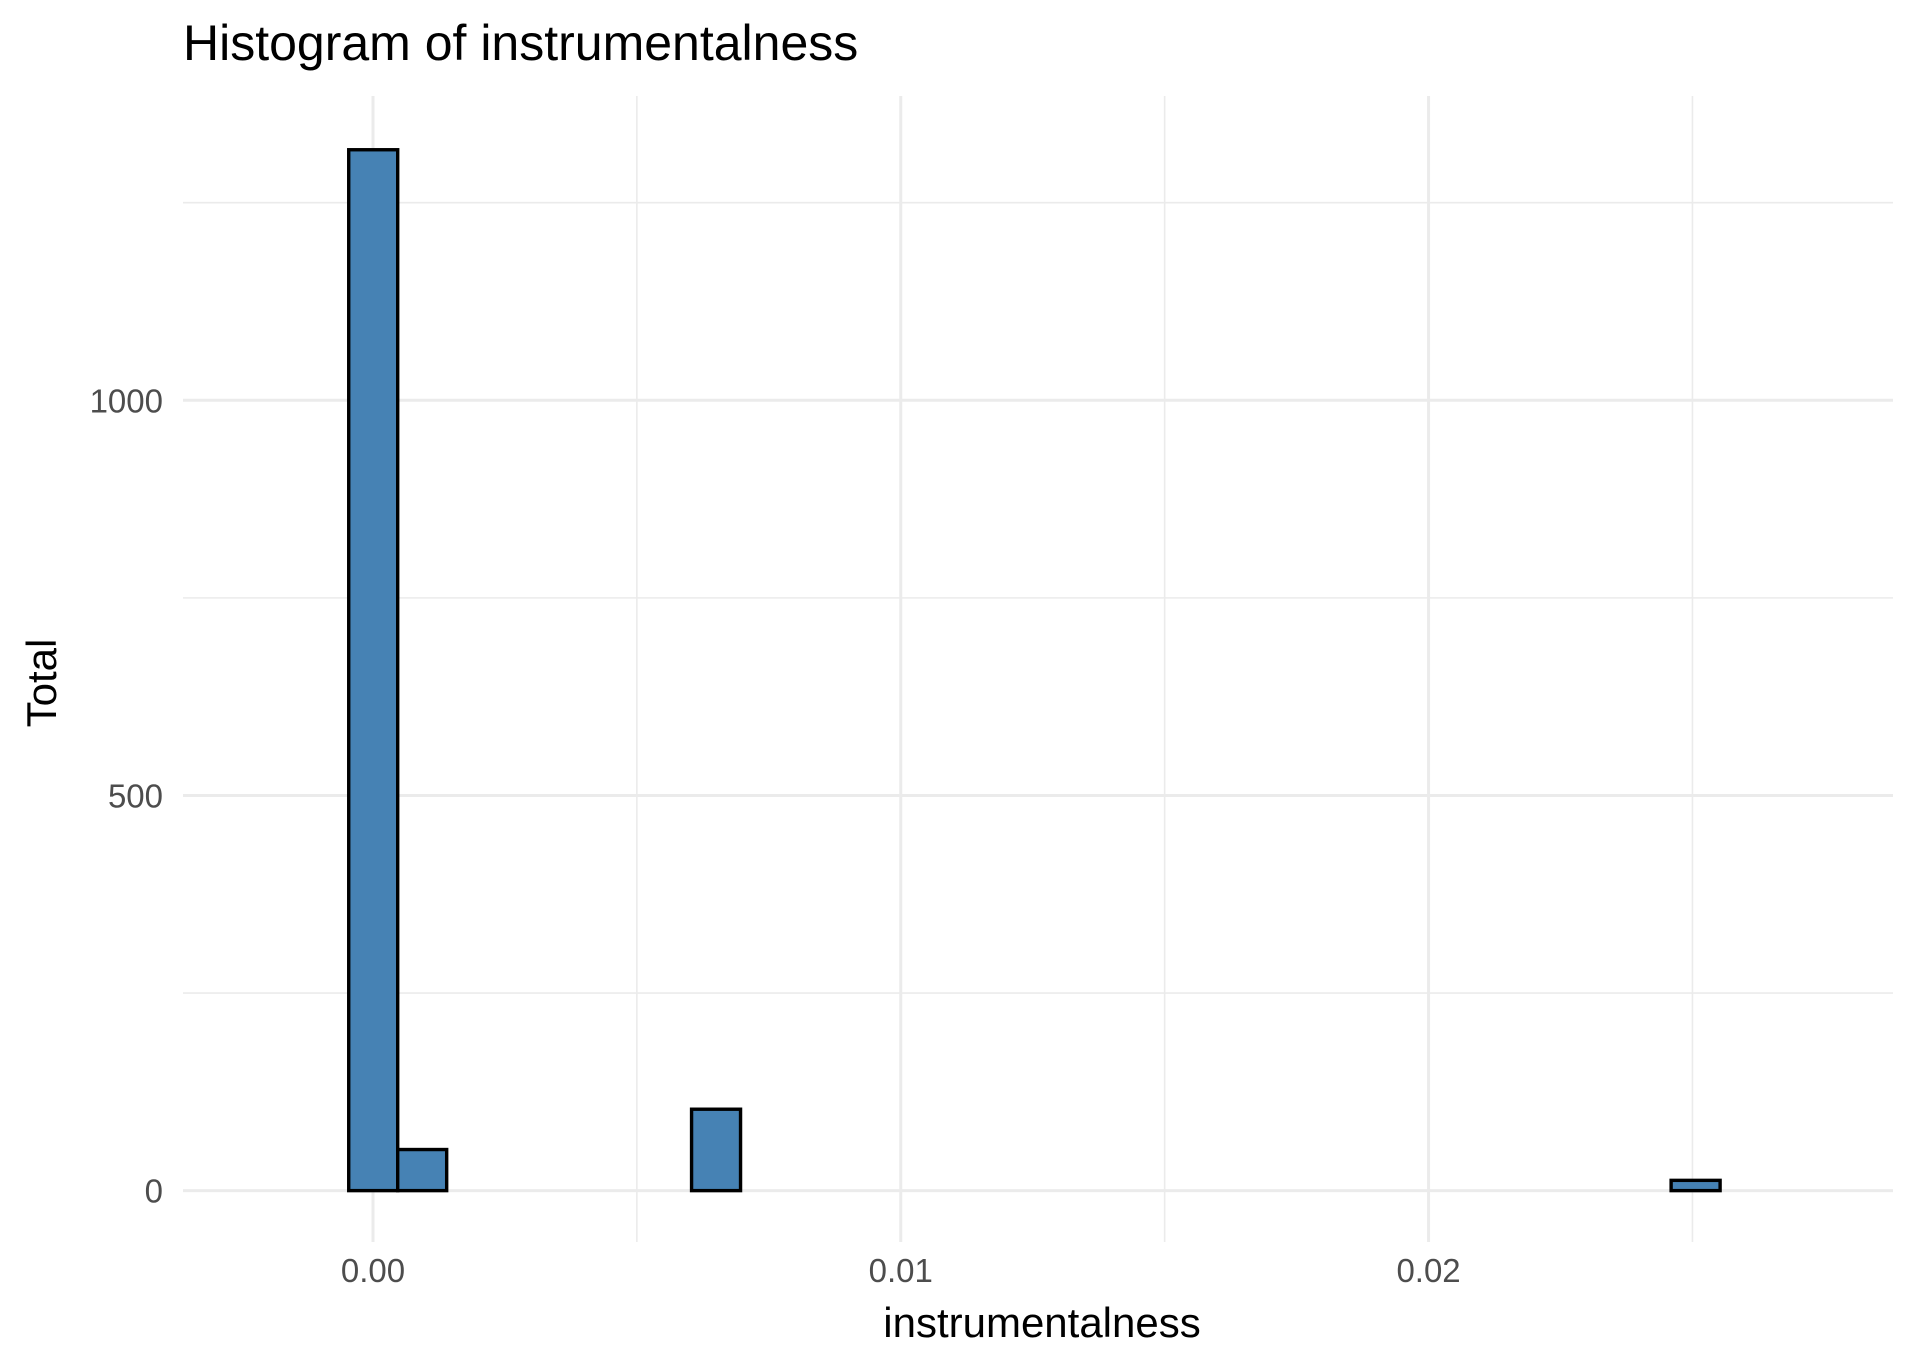  Describe the element at coordinates (1428, 1270) in the screenshot. I see `x-tick-label: 0.02` at that location.